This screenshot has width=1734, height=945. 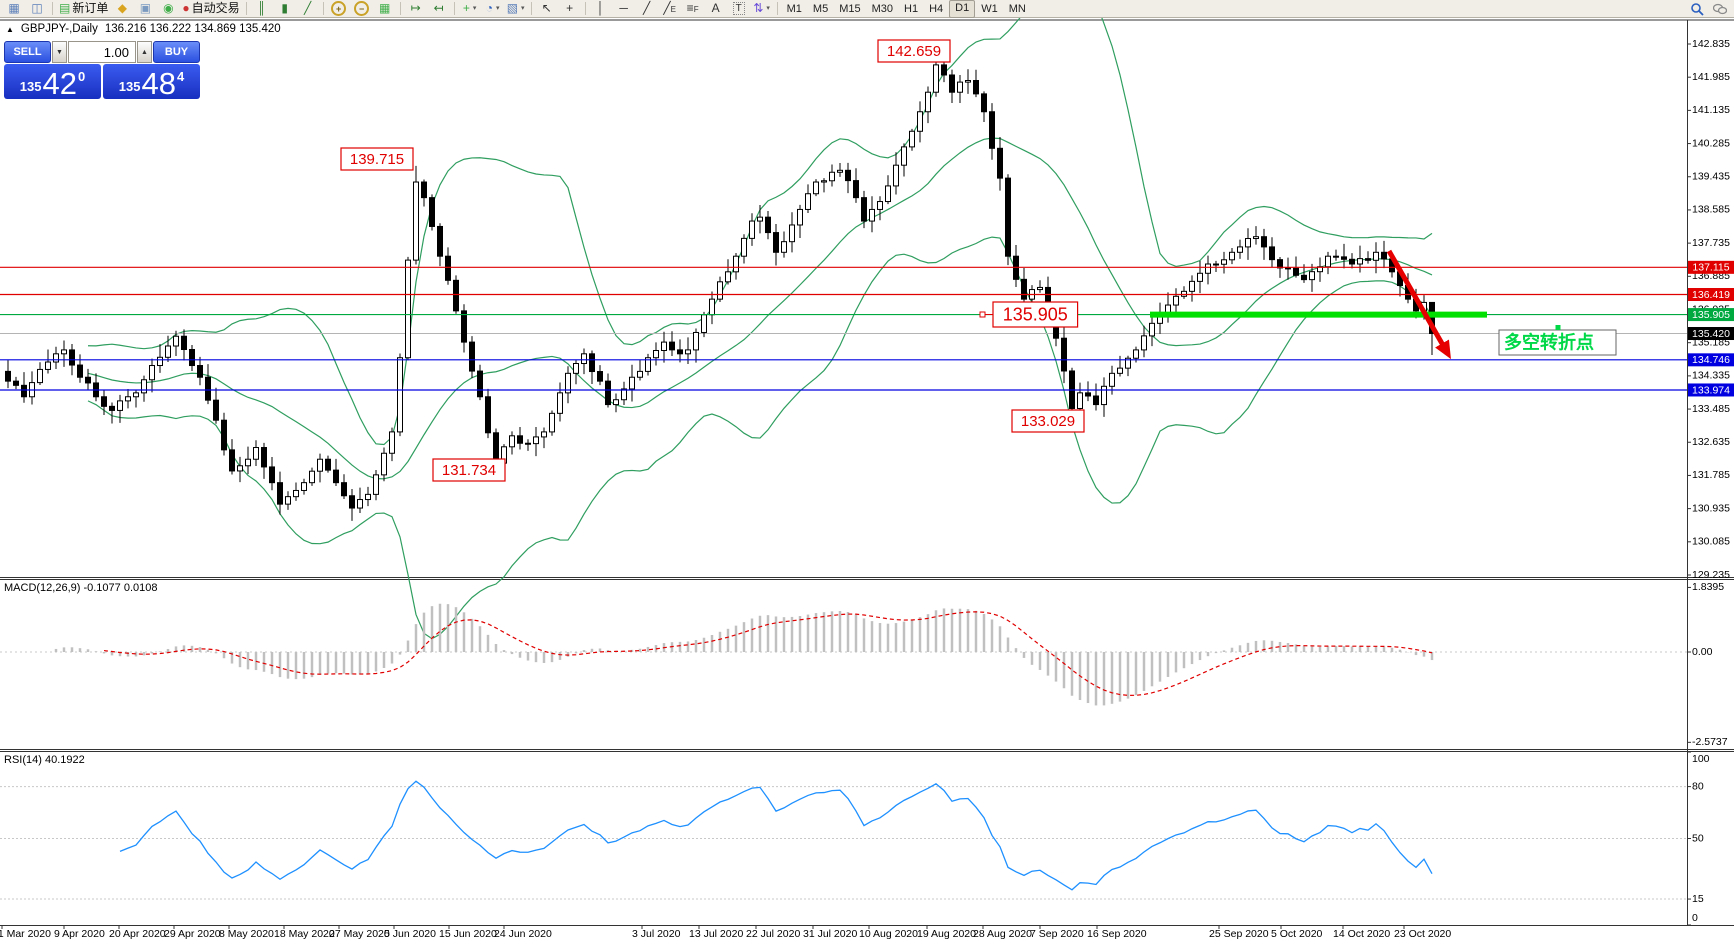 I want to click on text-label-icon-glyph: T, so click(x=738, y=8).